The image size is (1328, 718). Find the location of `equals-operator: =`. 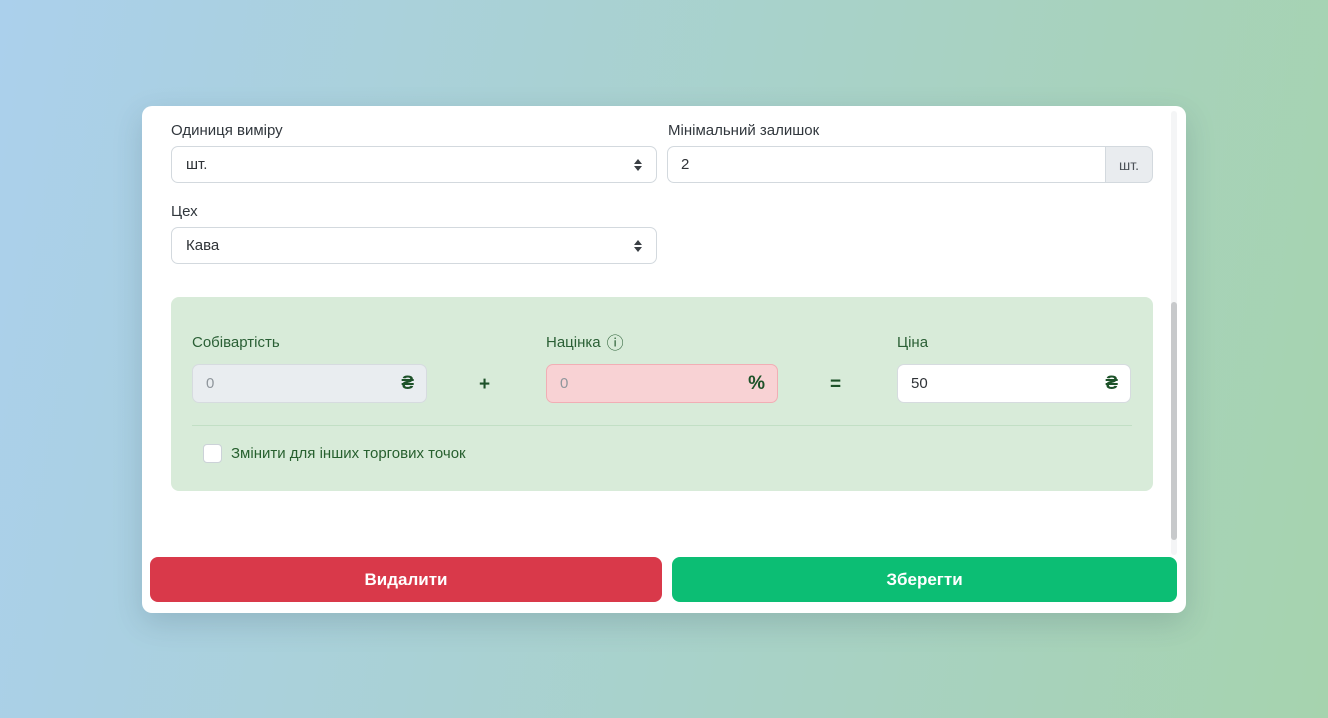

equals-operator: = is located at coordinates (836, 384).